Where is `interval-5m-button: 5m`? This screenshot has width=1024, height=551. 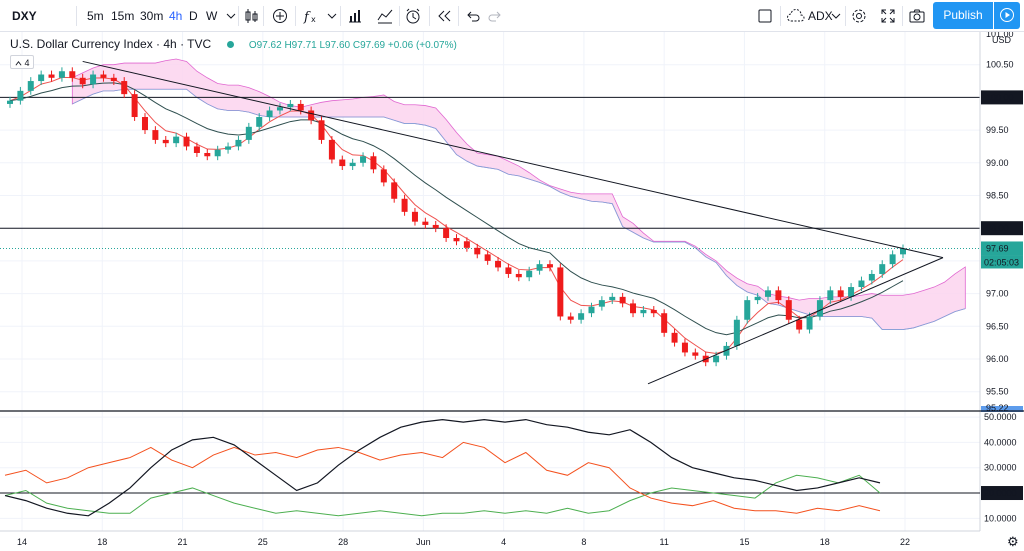
interval-5m-button: 5m is located at coordinates (95, 16).